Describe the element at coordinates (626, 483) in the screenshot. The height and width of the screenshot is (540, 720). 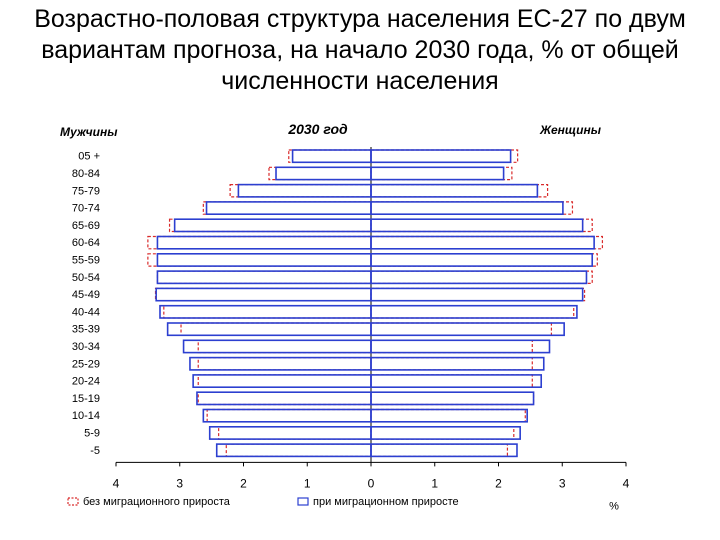
I see `x-tick-label: 4` at that location.